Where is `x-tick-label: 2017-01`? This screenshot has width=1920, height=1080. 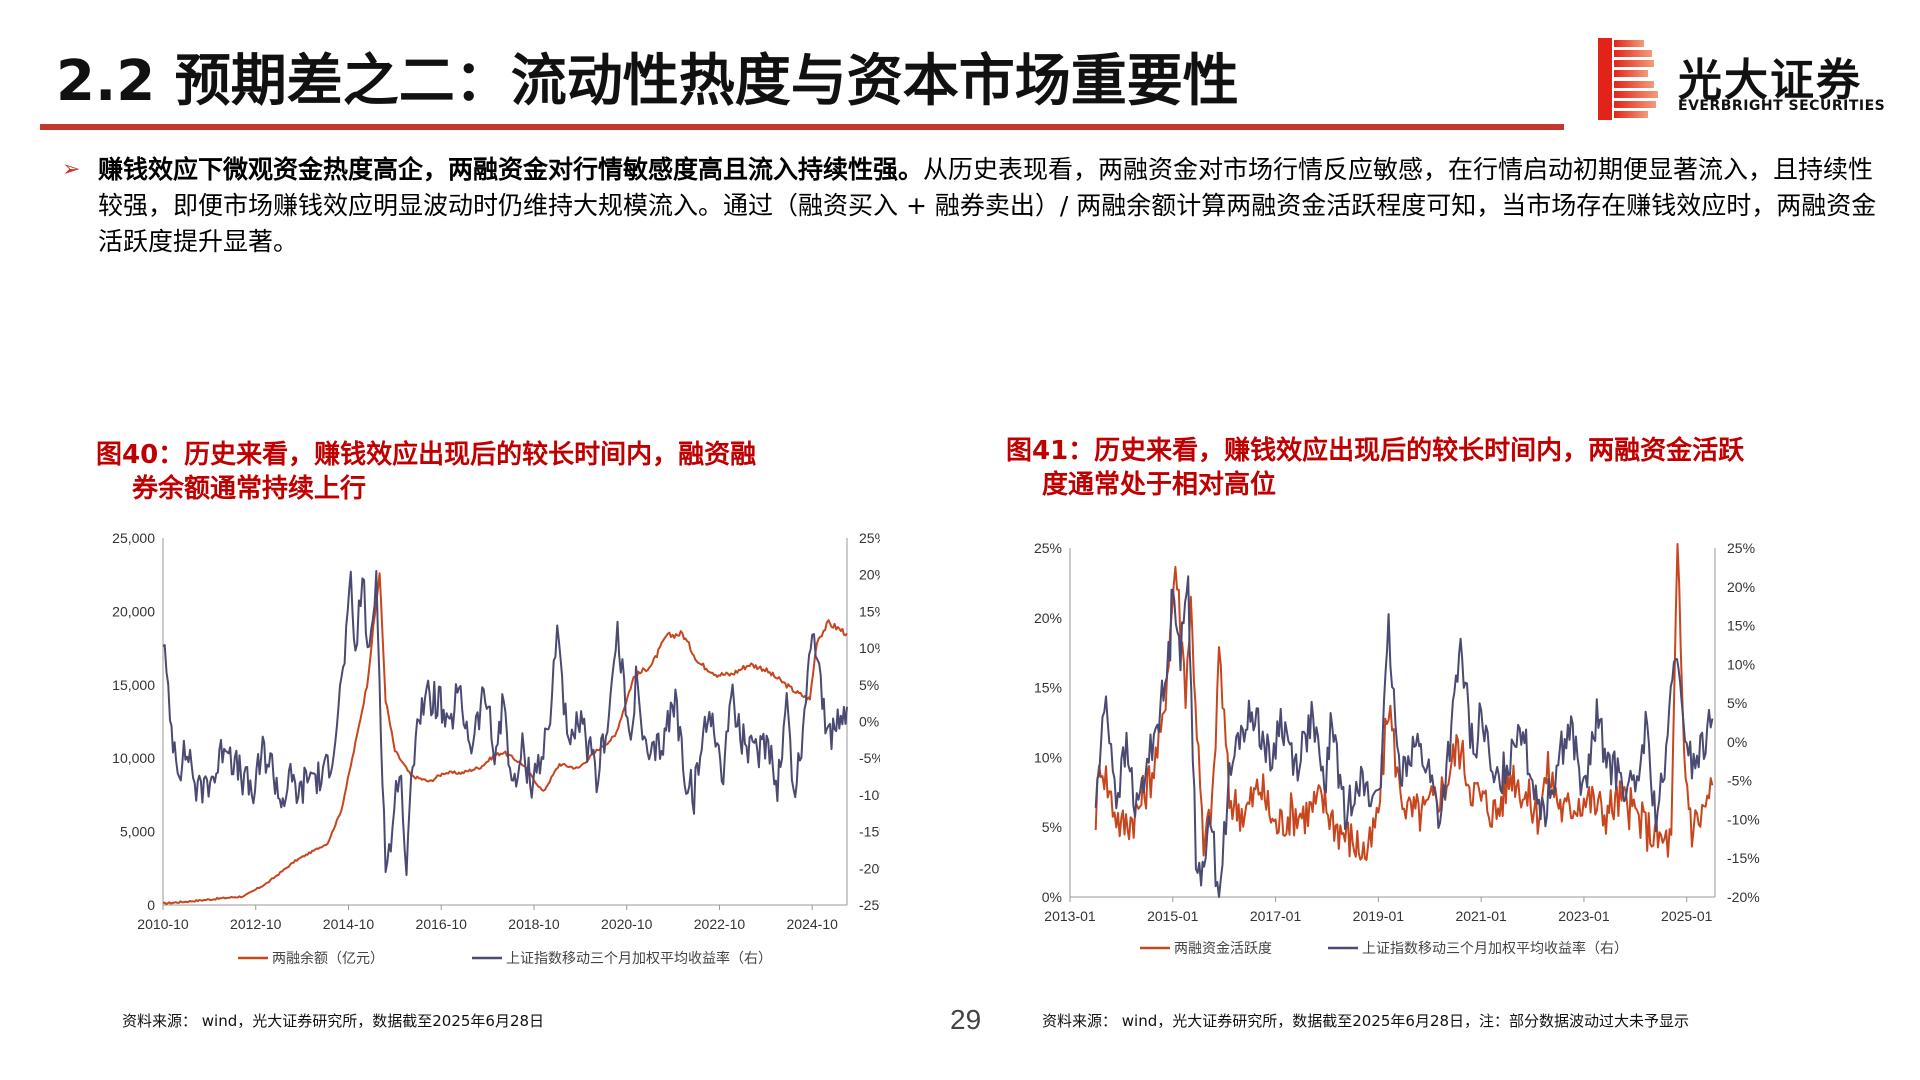
x-tick-label: 2017-01 is located at coordinates (1276, 916).